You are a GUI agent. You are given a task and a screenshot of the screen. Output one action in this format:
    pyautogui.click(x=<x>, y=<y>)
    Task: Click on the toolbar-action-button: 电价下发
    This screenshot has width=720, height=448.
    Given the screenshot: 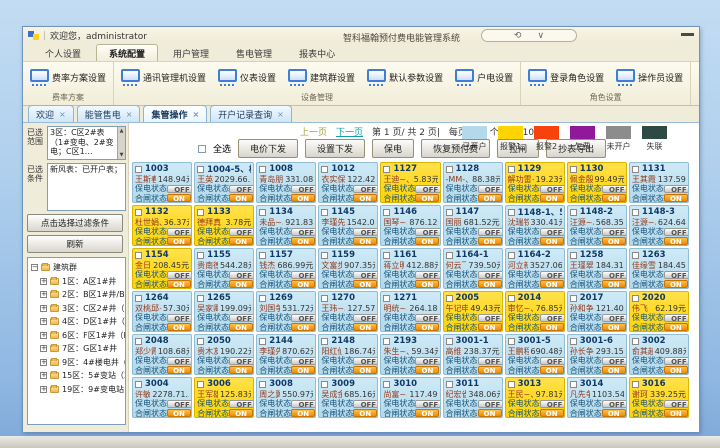 What is the action you would take?
    pyautogui.click(x=268, y=148)
    